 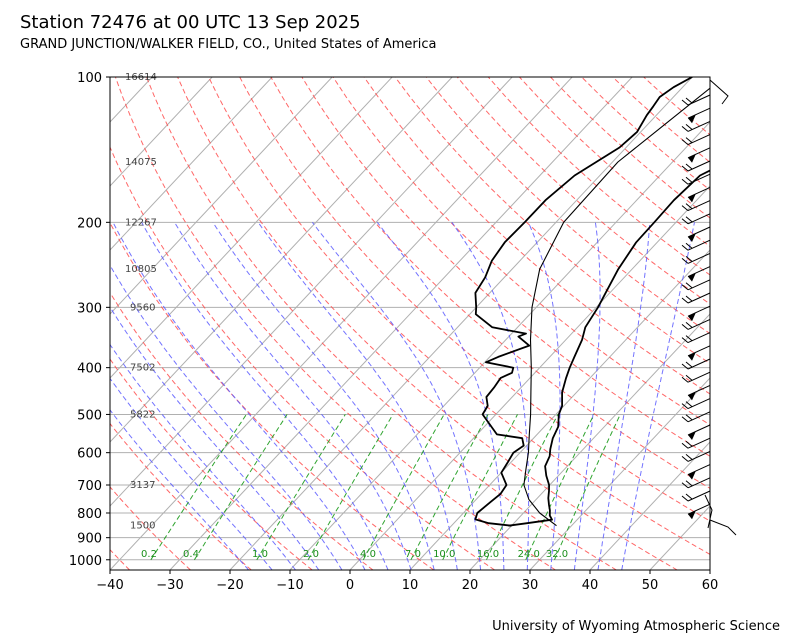 I want to click on x-tick-label: 50, so click(x=650, y=585).